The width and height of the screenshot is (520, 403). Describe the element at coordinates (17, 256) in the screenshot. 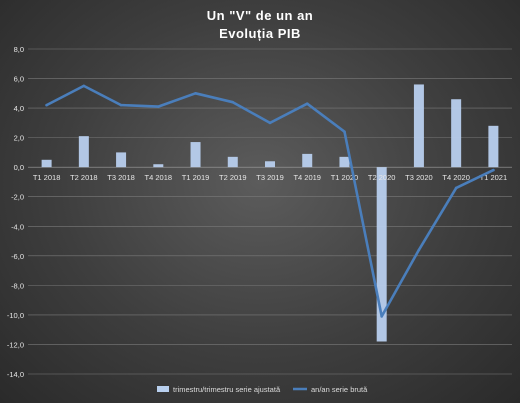

I see `y-tick-label: -6,0` at that location.